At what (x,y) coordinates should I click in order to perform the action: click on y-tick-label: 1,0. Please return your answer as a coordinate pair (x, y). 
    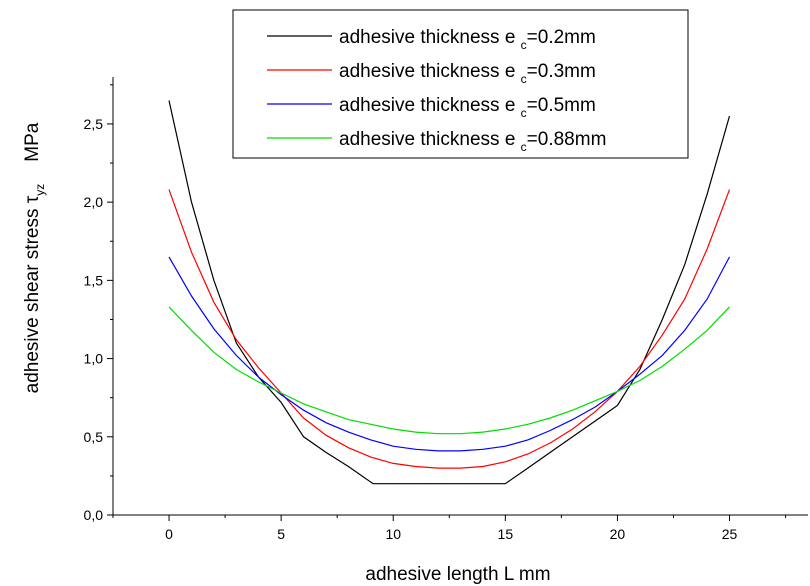
    Looking at the image, I should click on (94, 359).